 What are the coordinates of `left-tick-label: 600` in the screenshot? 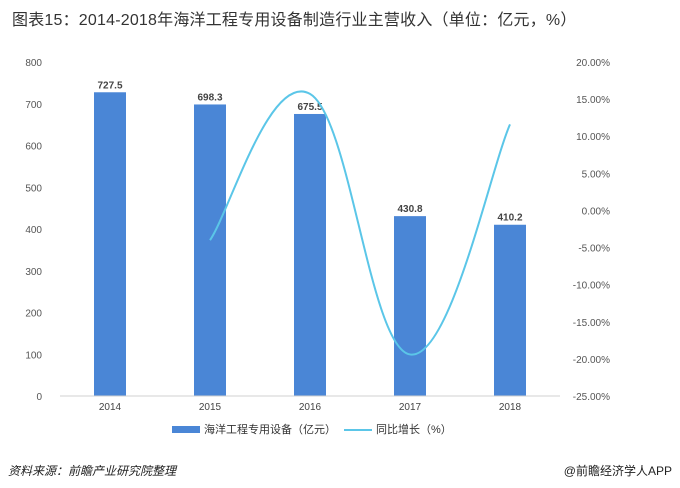 It's located at (33, 147).